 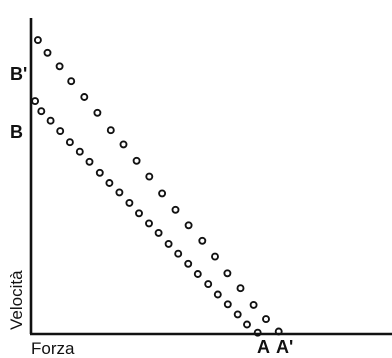 I want to click on x-axis-title: Forza, so click(x=53, y=348).